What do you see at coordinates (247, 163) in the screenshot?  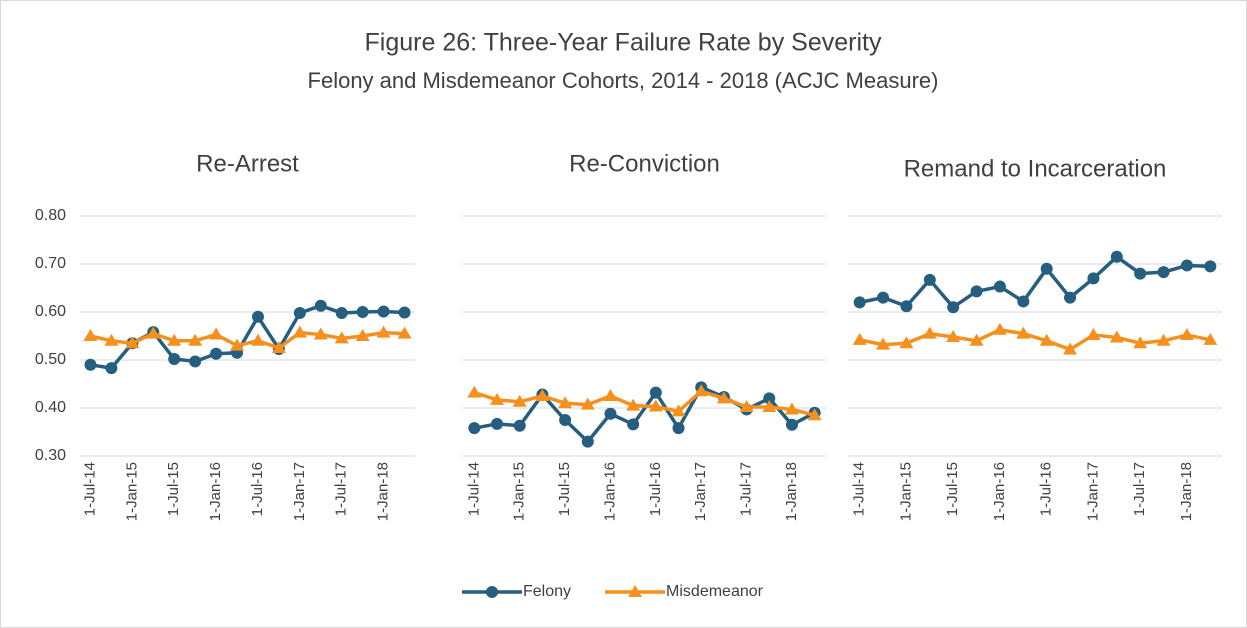 I see `panel-title: Re-Arrest` at bounding box center [247, 163].